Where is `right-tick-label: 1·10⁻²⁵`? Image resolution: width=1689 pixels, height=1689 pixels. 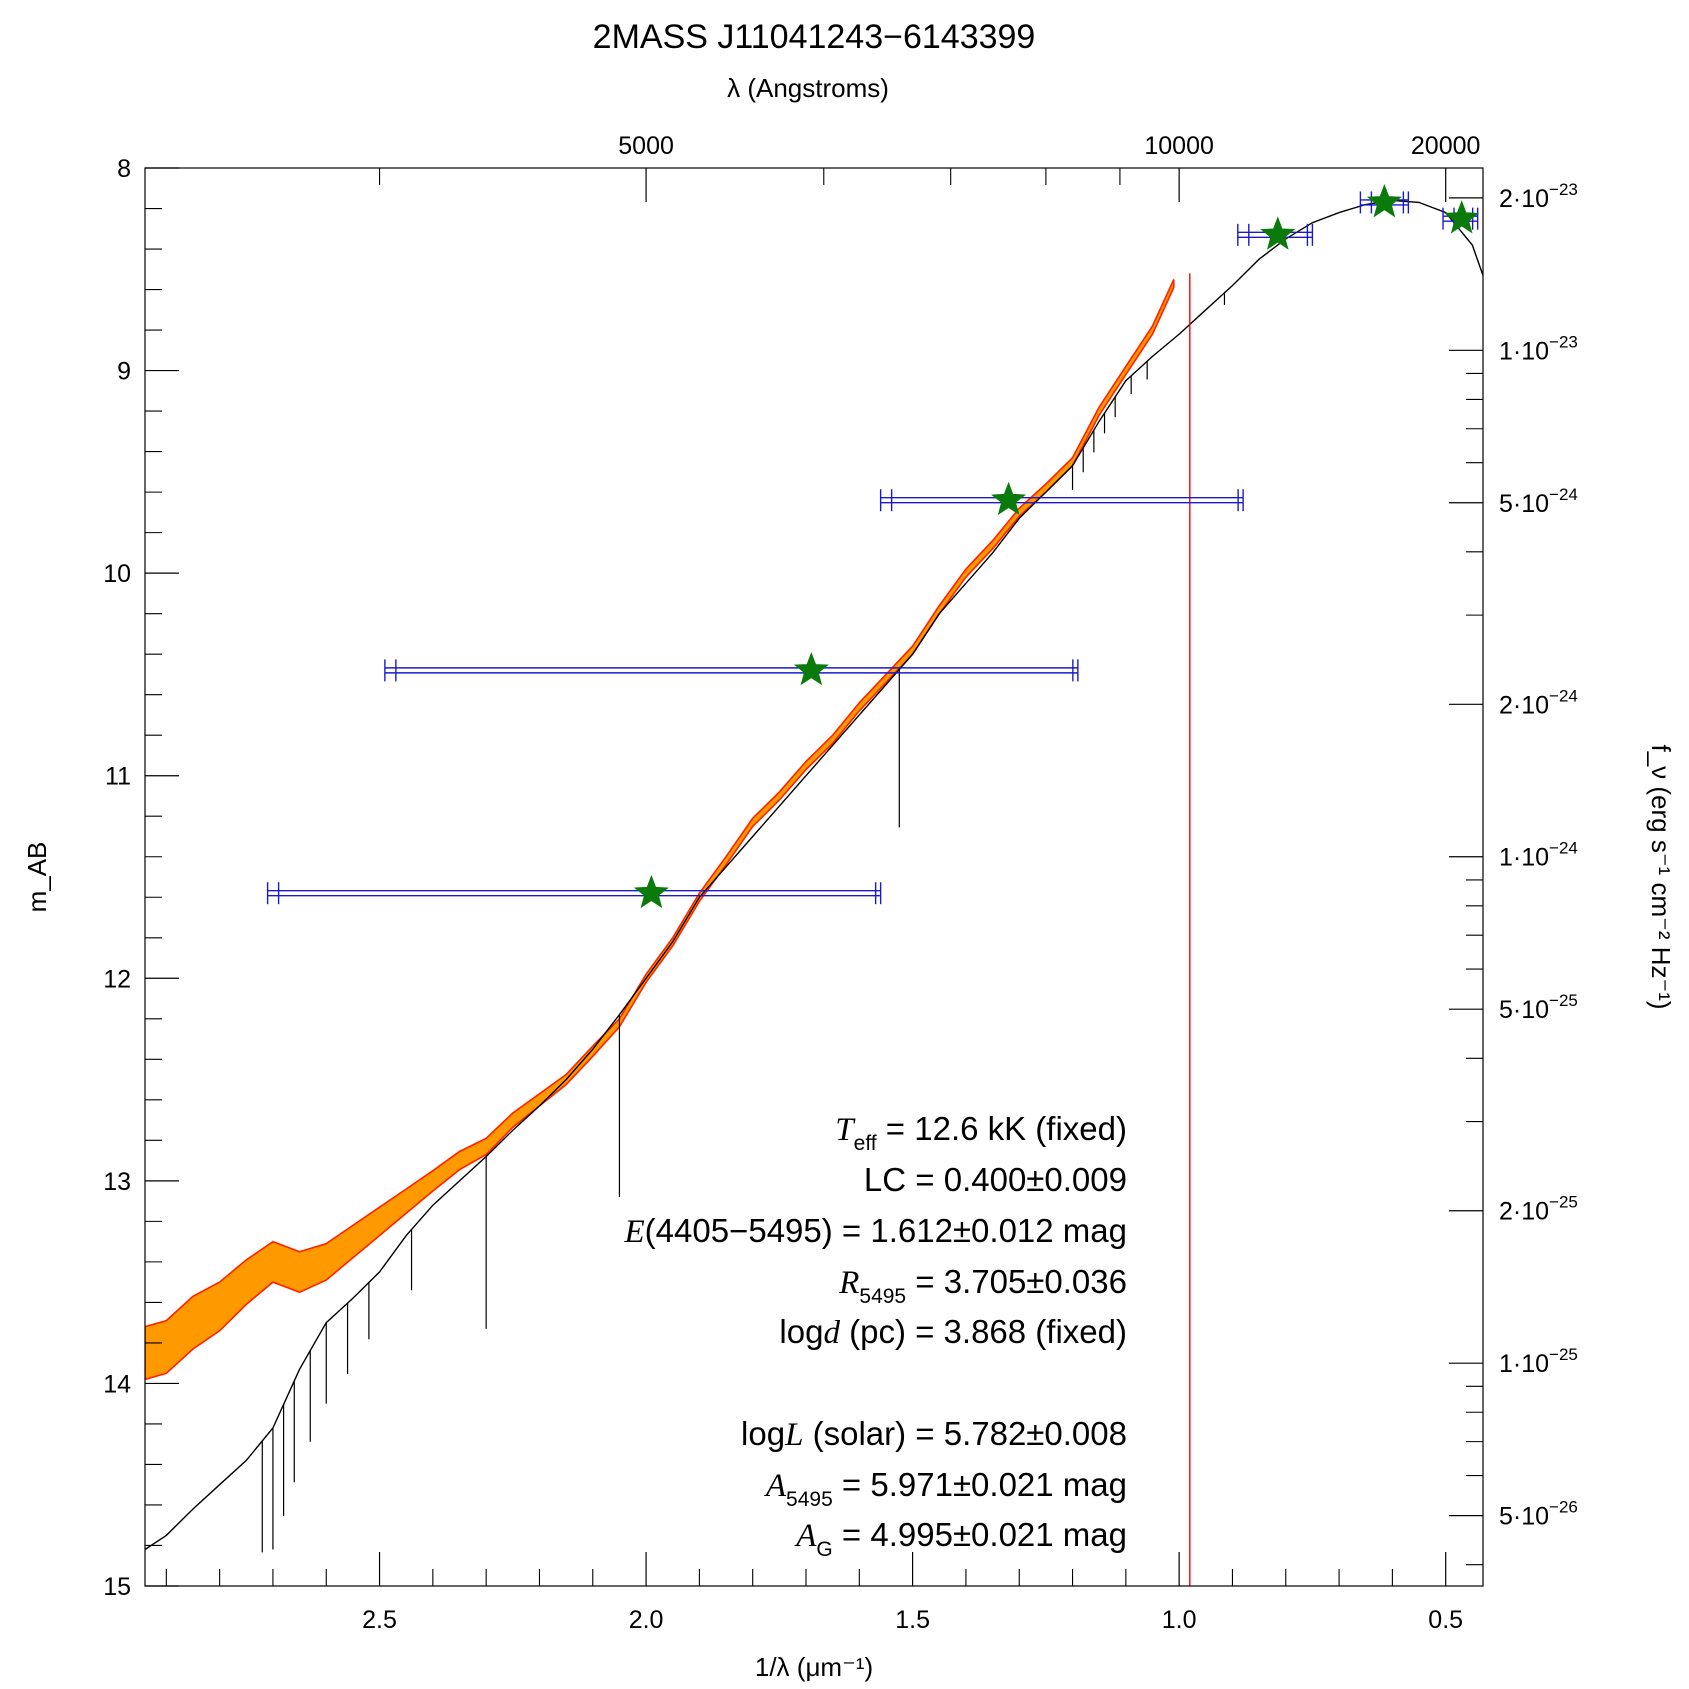
right-tick-label: 1·10⁻²⁵ is located at coordinates (1538, 1361).